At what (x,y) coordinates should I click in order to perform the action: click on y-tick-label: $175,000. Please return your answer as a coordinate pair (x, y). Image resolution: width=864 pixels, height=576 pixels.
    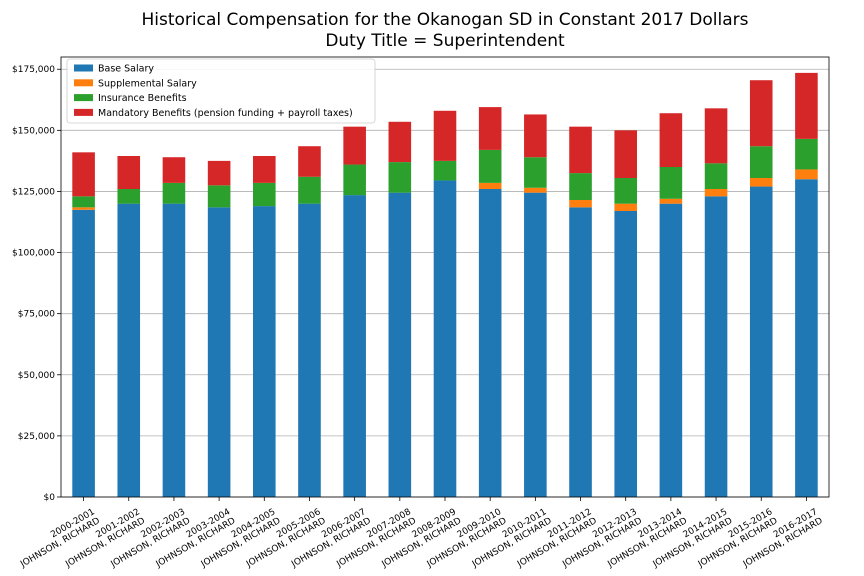
    Looking at the image, I should click on (33, 70).